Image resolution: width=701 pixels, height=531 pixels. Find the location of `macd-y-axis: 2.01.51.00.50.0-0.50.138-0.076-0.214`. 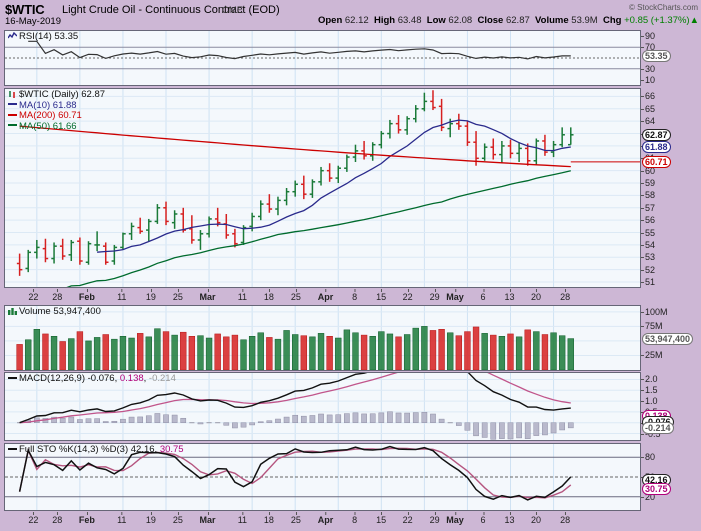

macd-y-axis: 2.01.51.00.50.0-0.50.138-0.076-0.214 is located at coordinates (669, 406).